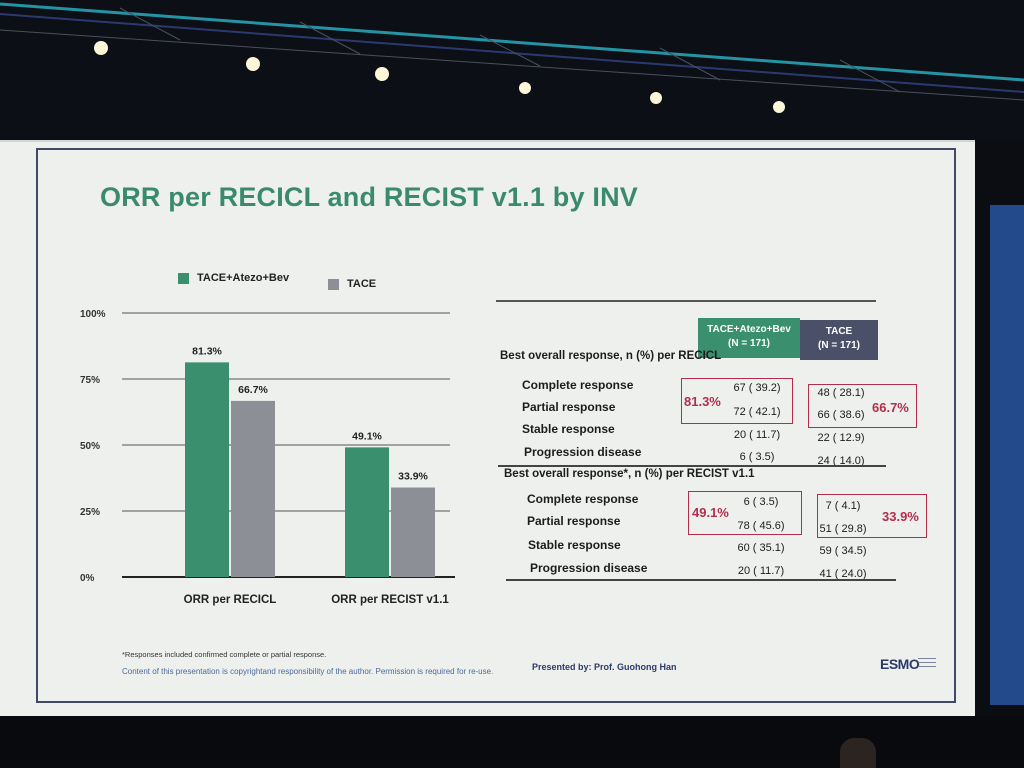 The image size is (1024, 768). I want to click on cell-value: 72 ( 42.1), so click(757, 412).